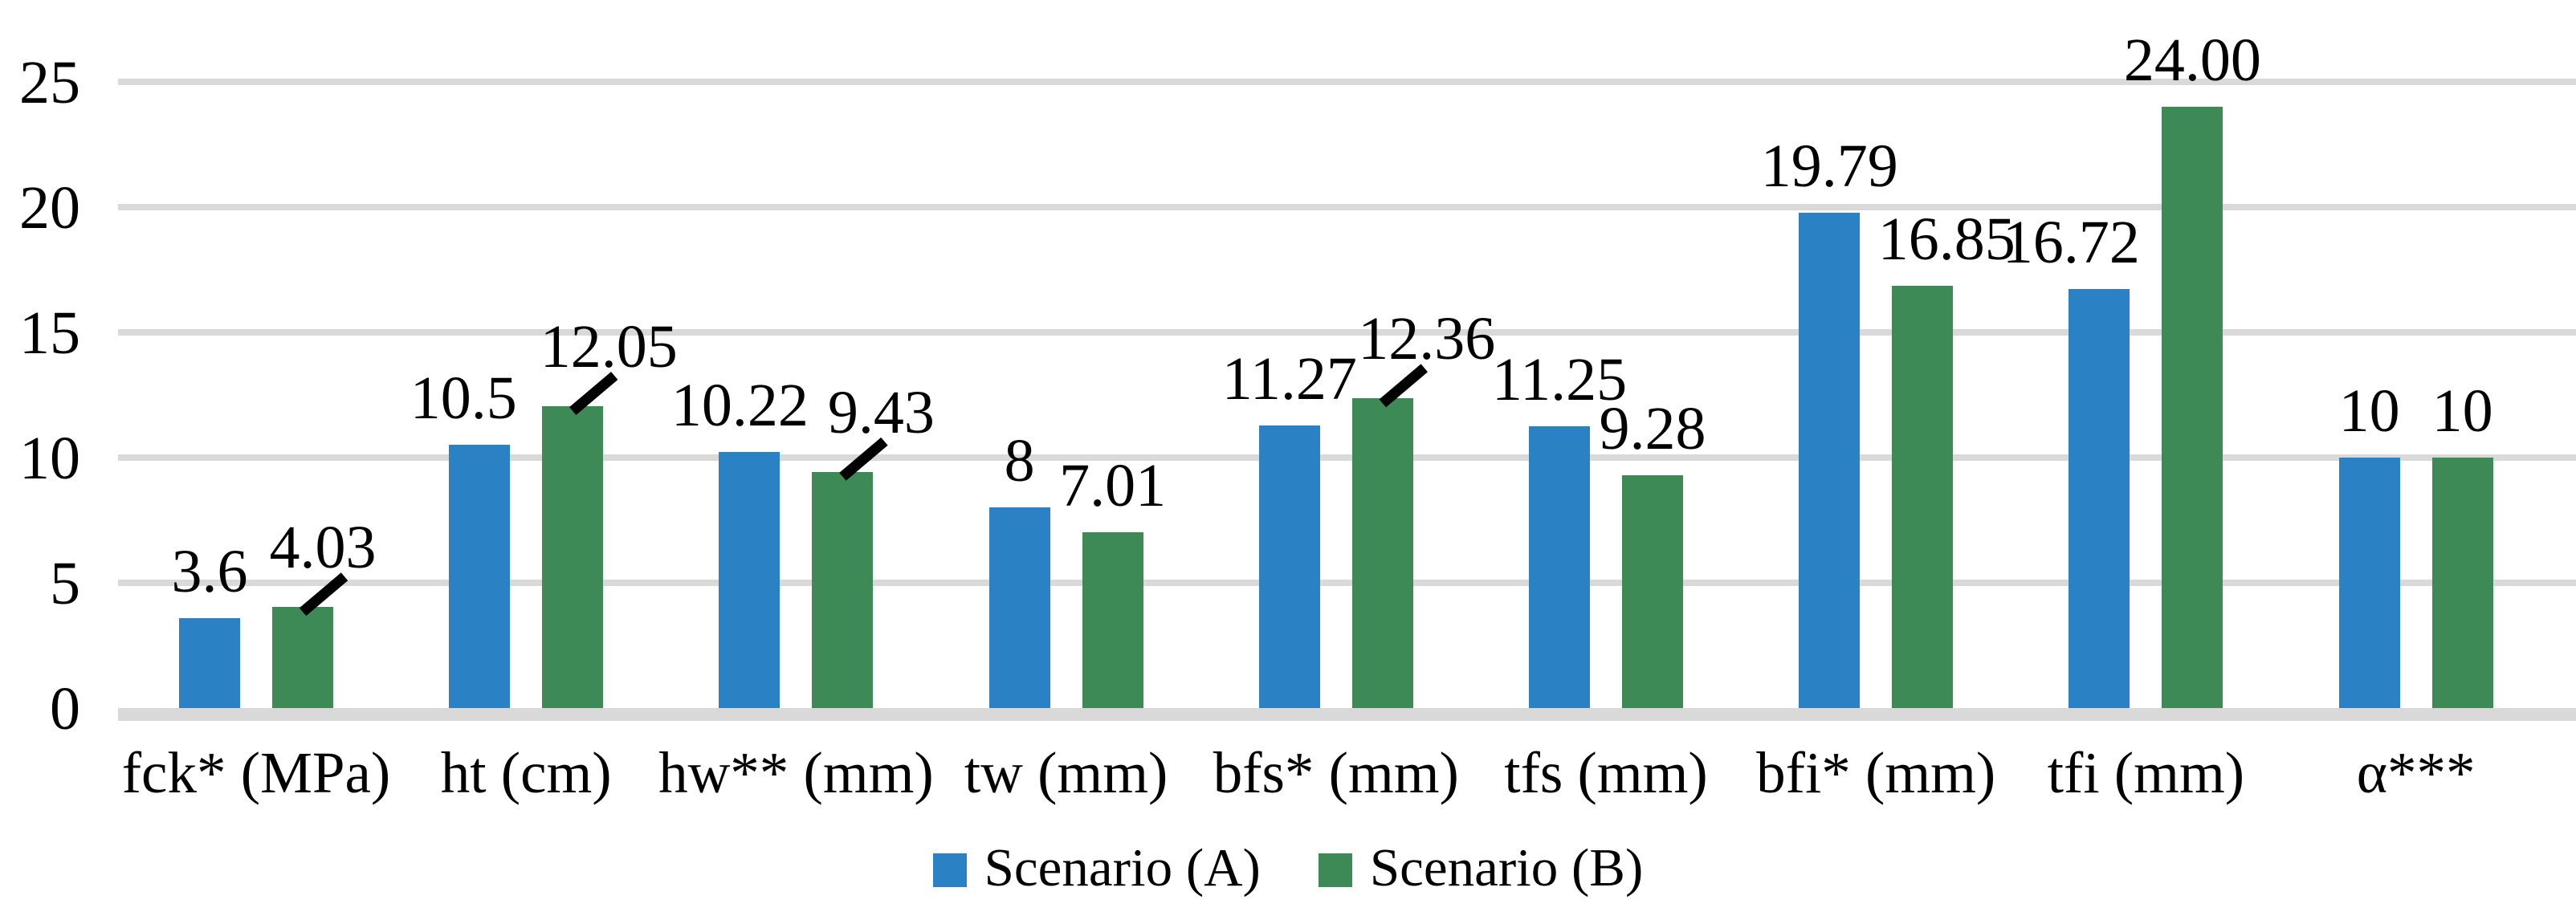 This screenshot has height=920, width=2576. I want to click on x-category-label: fck* (MPa), so click(256, 772).